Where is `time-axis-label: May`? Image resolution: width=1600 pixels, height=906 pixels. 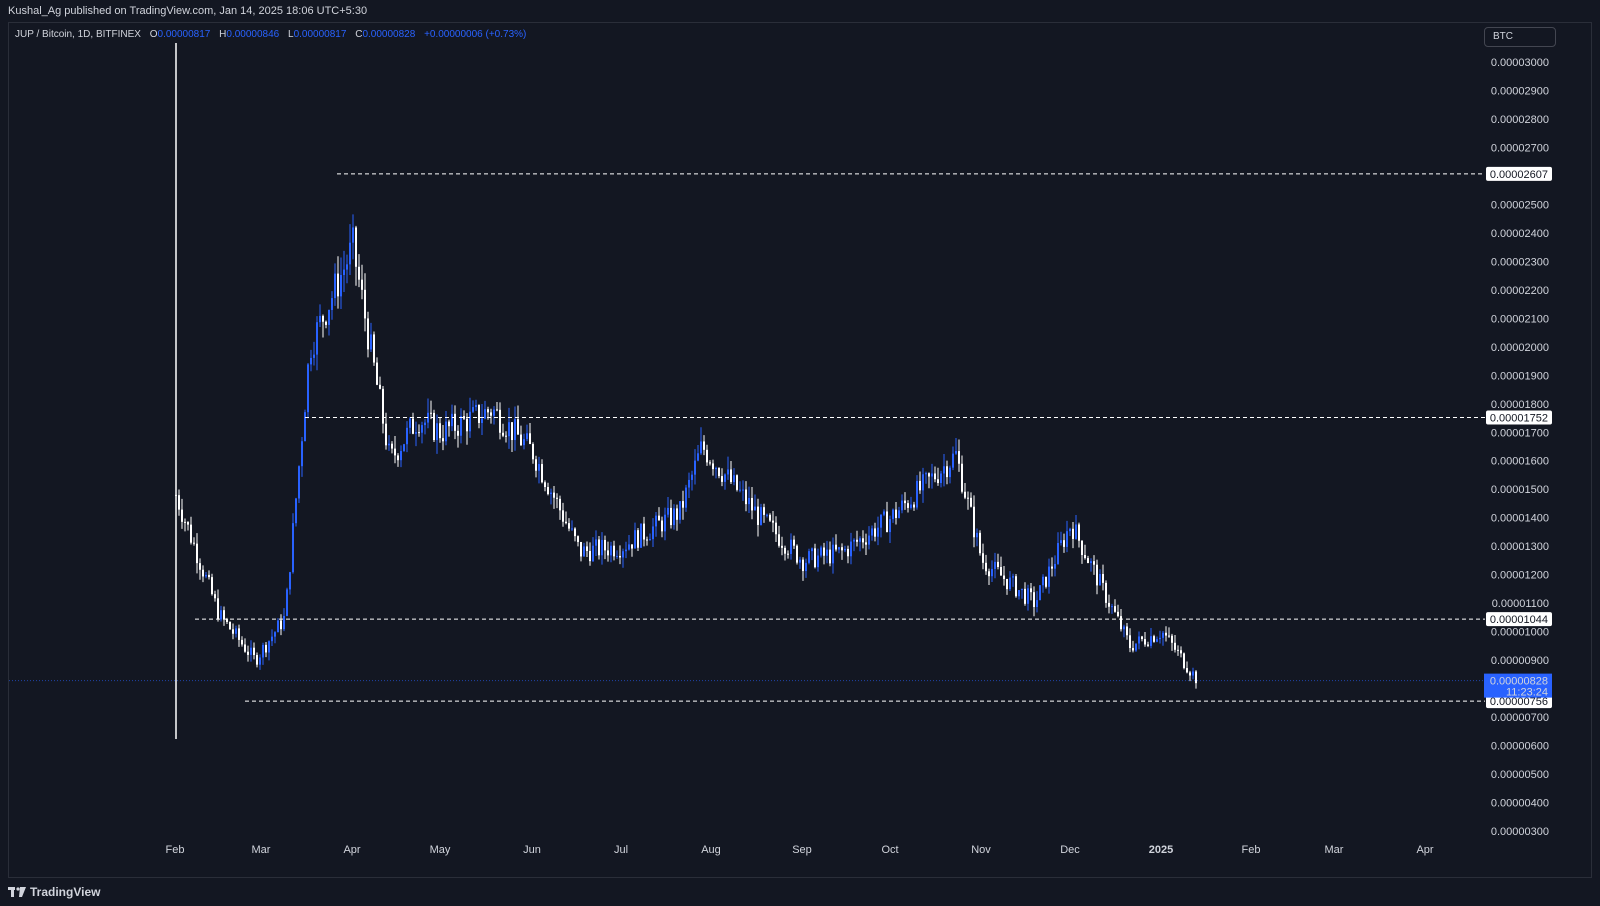 time-axis-label: May is located at coordinates (440, 850).